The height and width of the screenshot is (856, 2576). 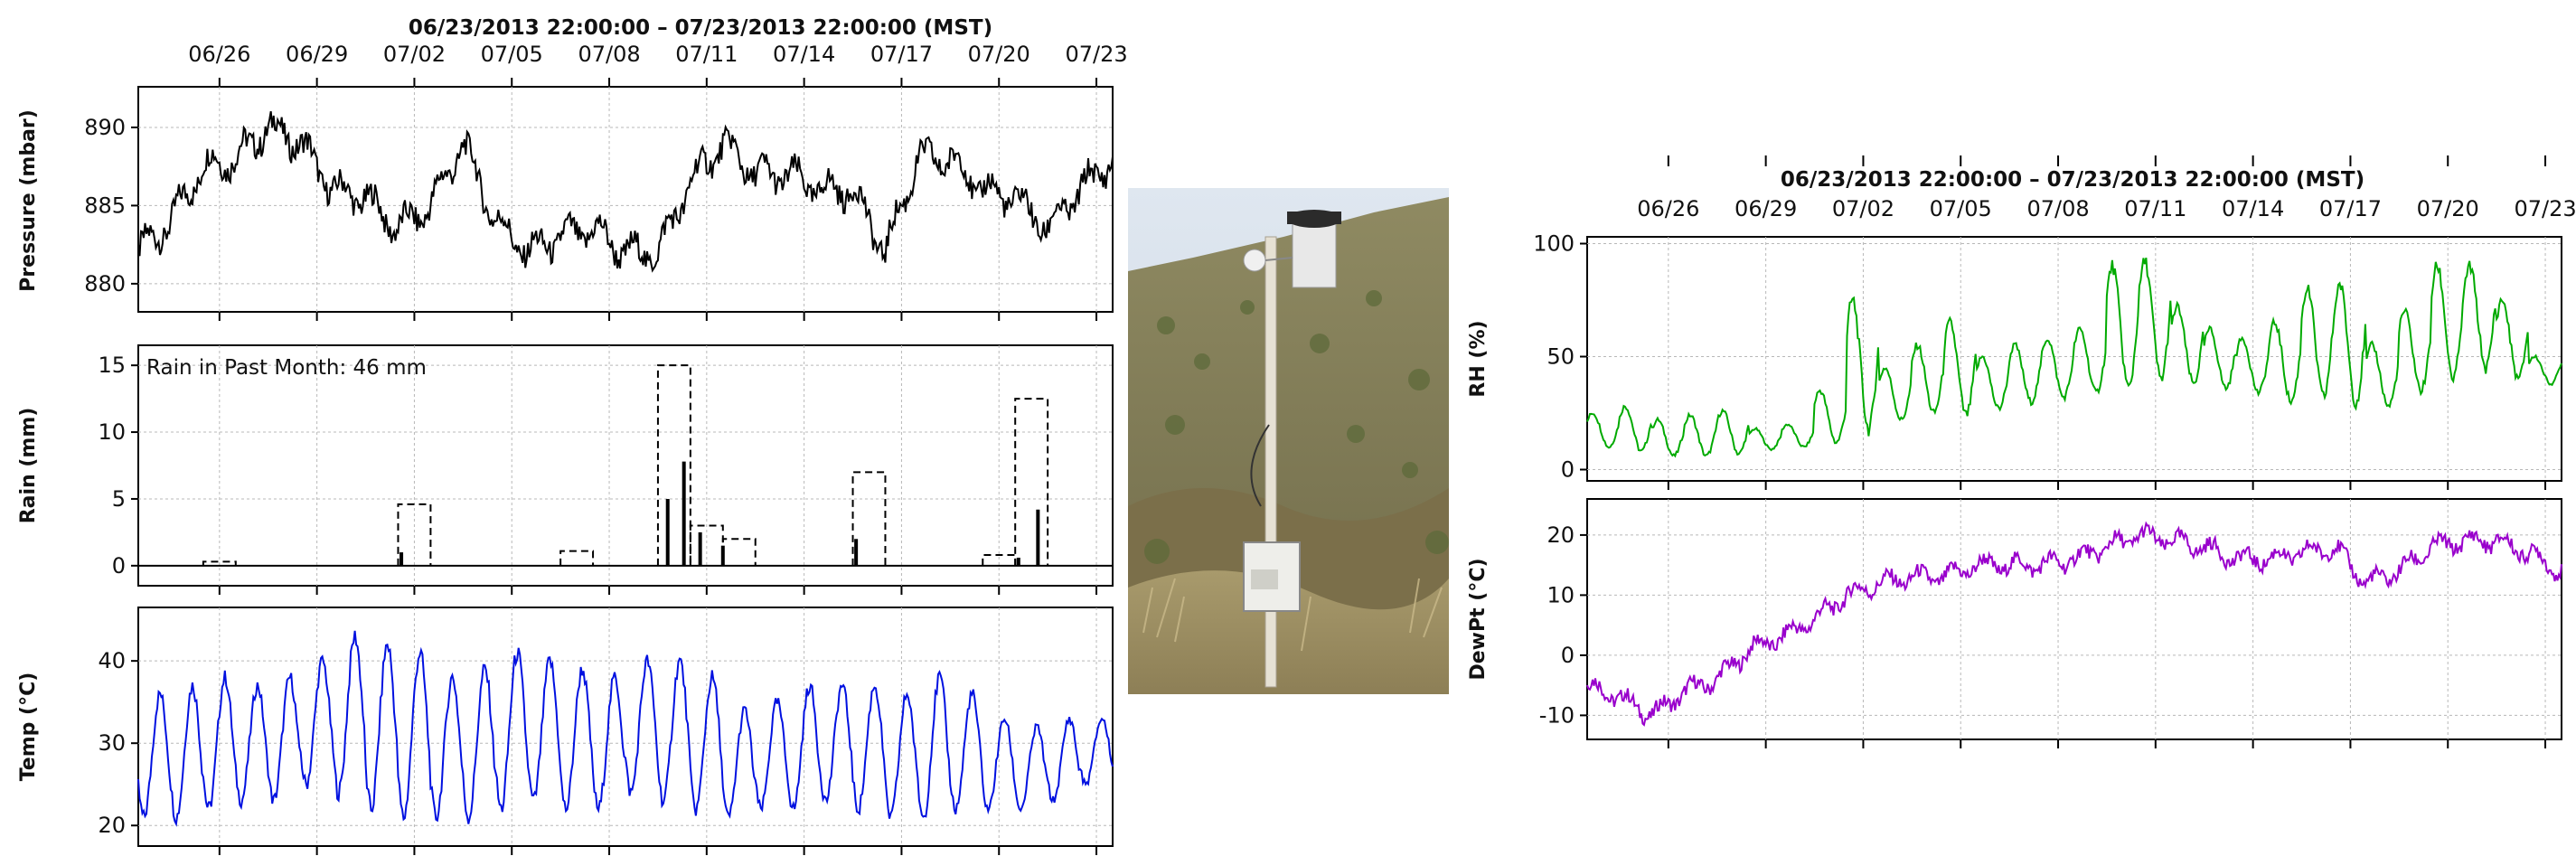 I want to click on rain-grid, so click(x=625, y=470).